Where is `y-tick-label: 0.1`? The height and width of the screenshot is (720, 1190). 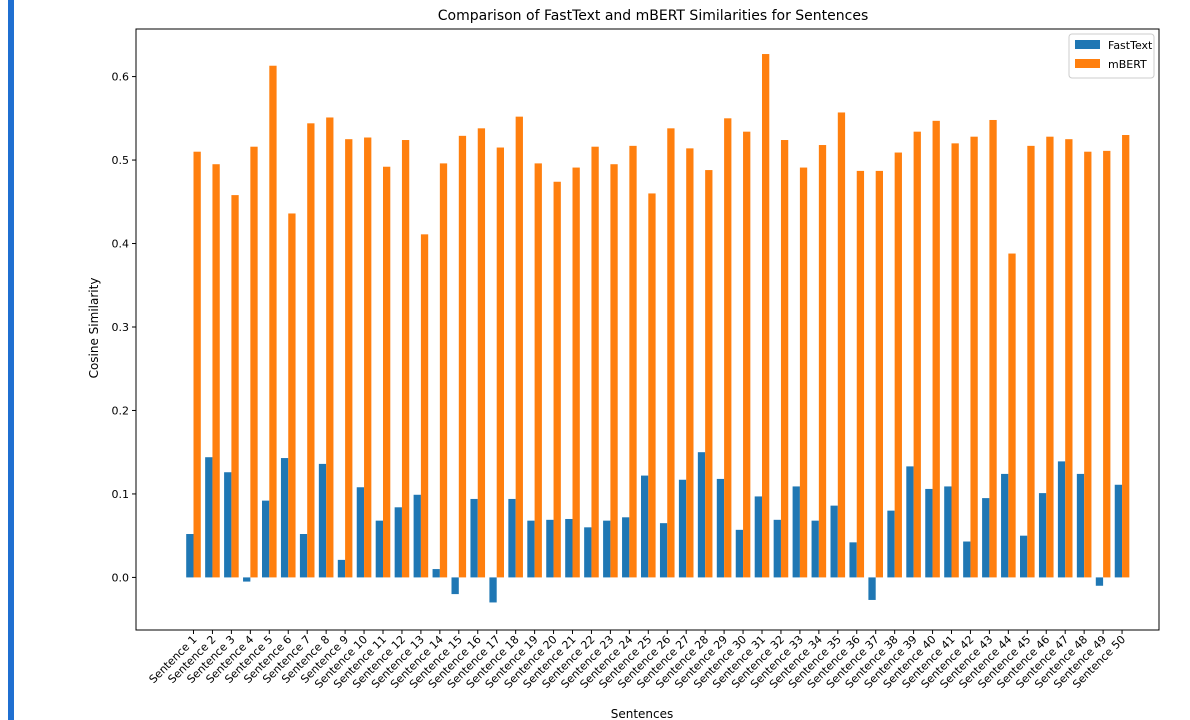
y-tick-label: 0.1 is located at coordinates (121, 494).